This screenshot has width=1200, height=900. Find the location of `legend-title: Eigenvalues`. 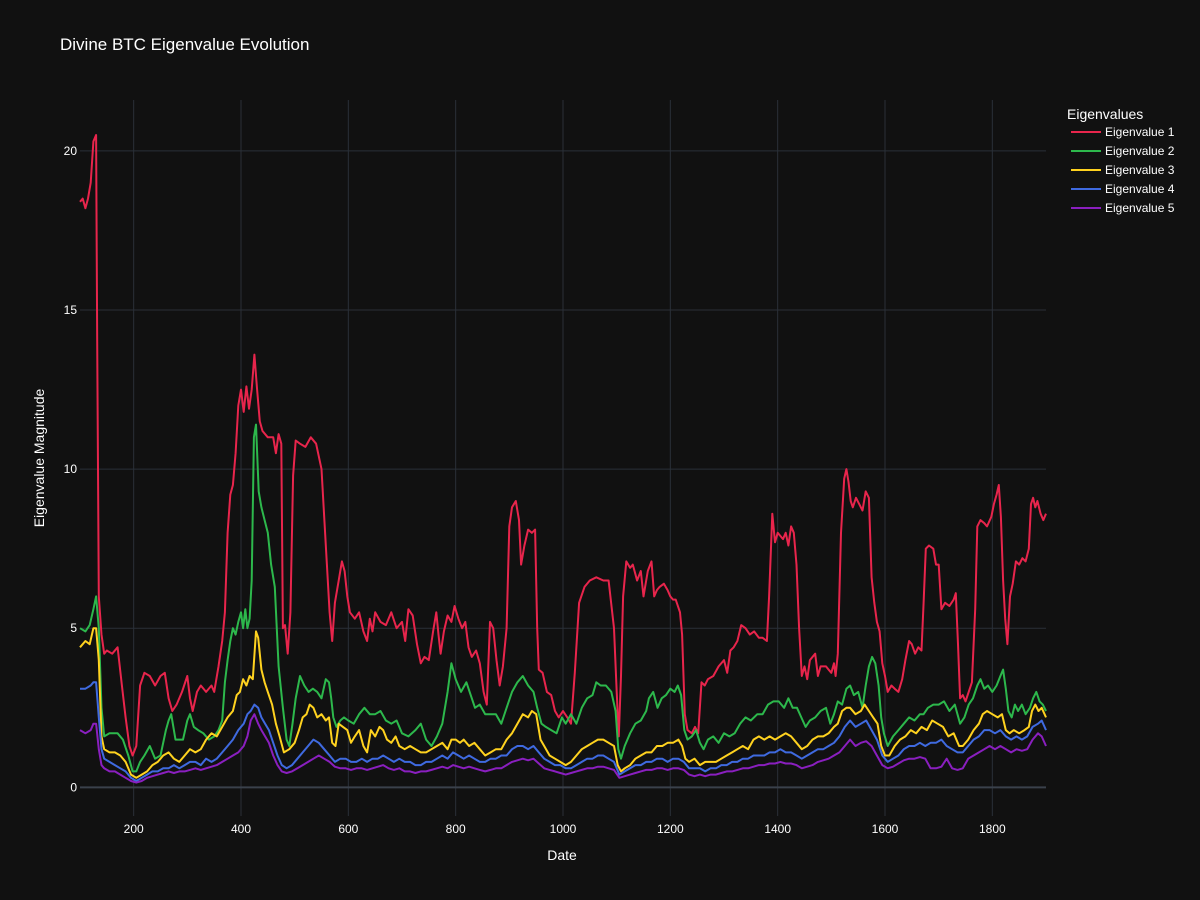

legend-title: Eigenvalues is located at coordinates (1105, 114).